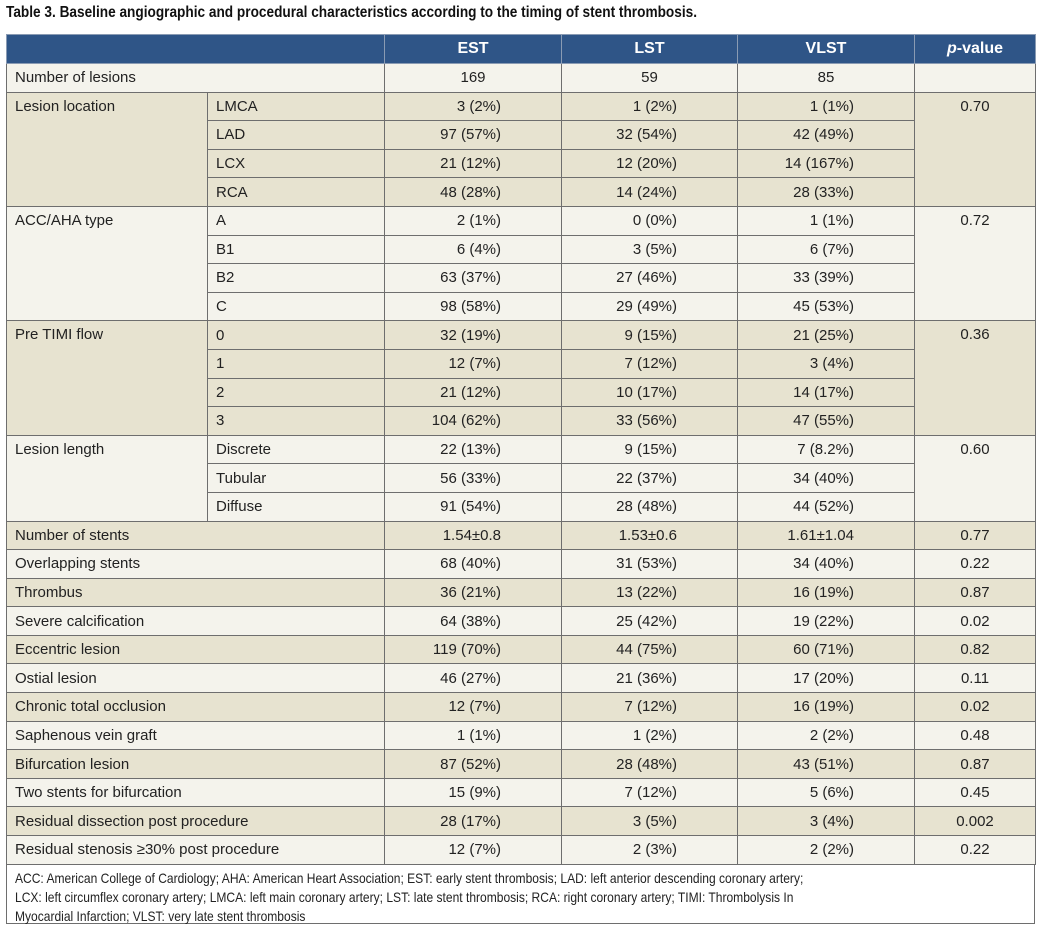 Image resolution: width=1045 pixels, height=931 pixels. I want to click on cell-p: 0.87, so click(975, 764).